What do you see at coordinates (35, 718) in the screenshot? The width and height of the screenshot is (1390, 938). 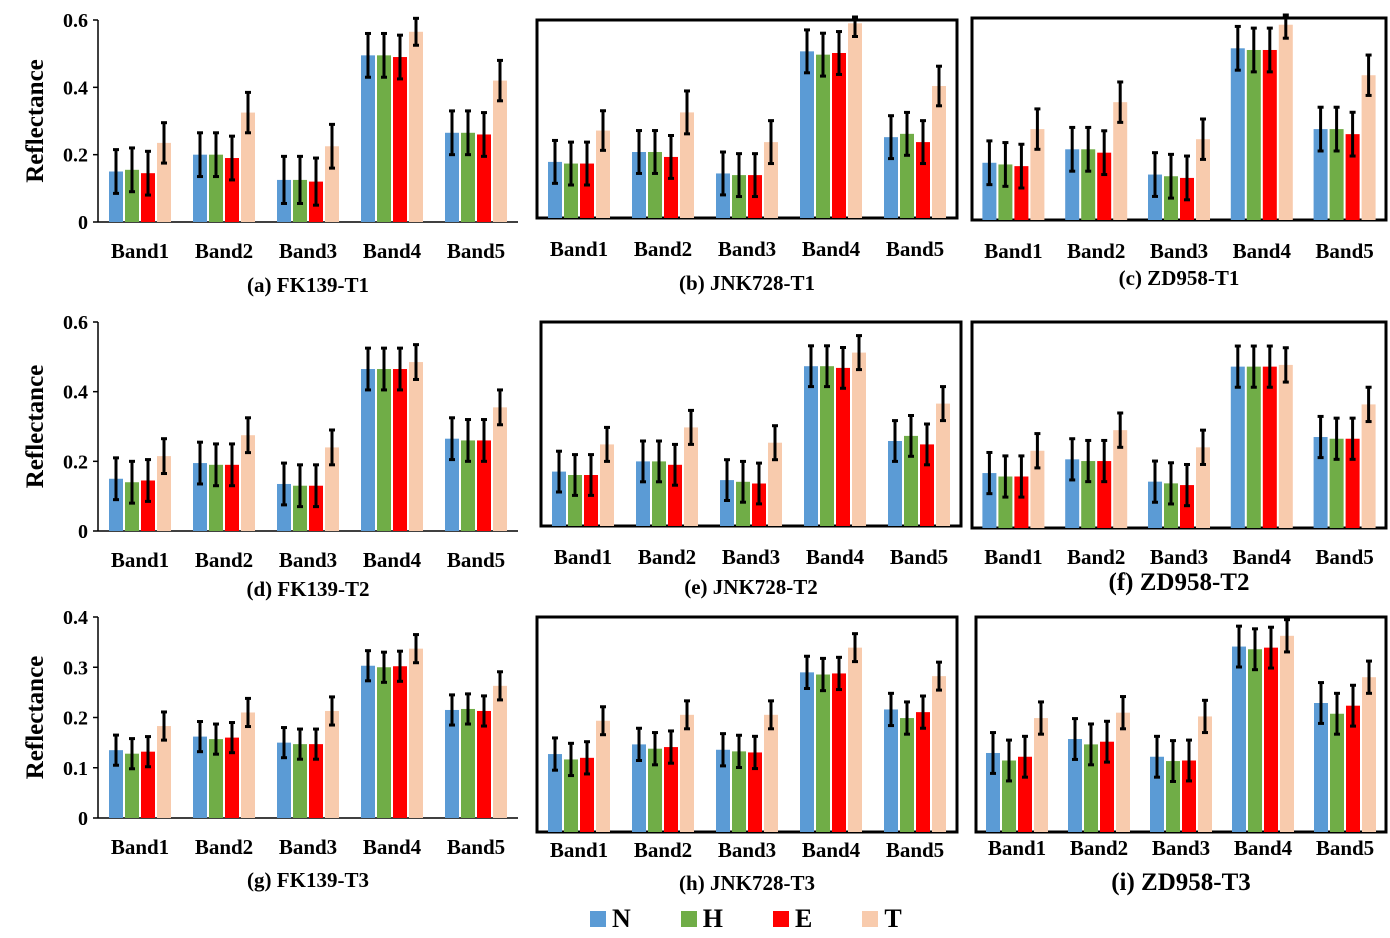 I see `y-axis-title: Reflectance` at bounding box center [35, 718].